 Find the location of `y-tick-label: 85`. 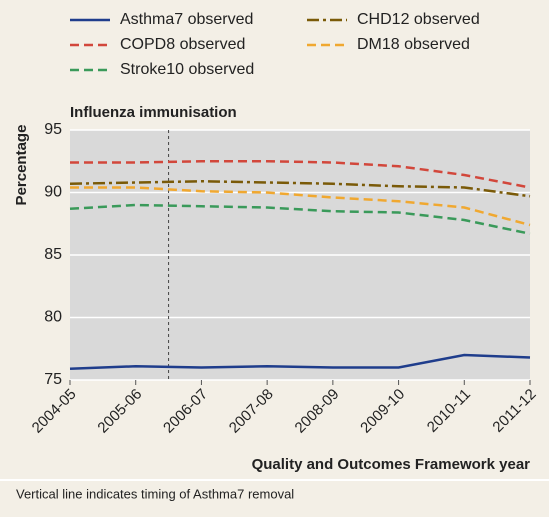

y-tick-label: 85 is located at coordinates (53, 254).